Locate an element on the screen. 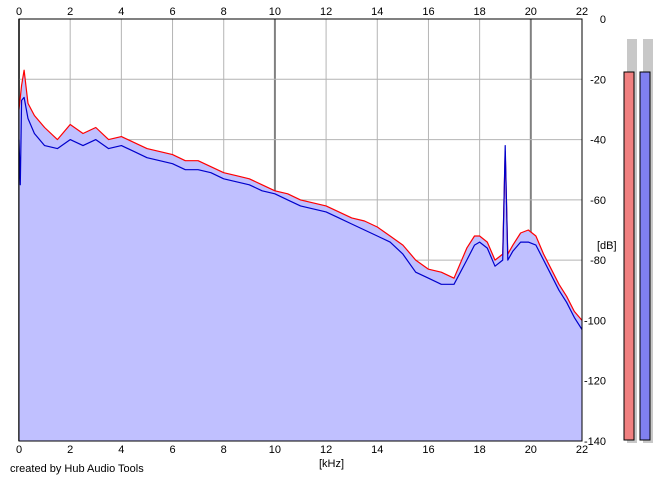 Image resolution: width=664 pixels, height=484 pixels. x-tick-label-top: 6 is located at coordinates (172, 12).